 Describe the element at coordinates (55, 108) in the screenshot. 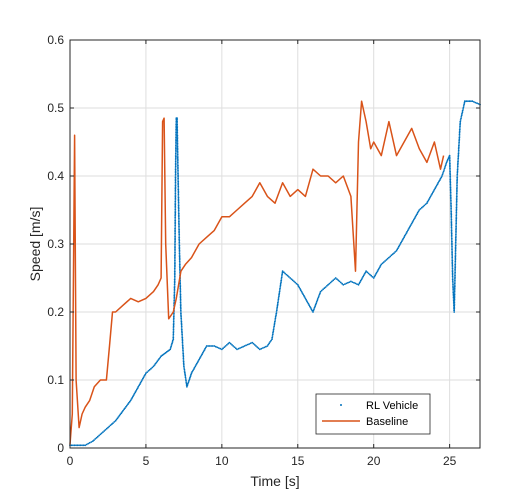

I see `y-tick-label: 0.5` at that location.